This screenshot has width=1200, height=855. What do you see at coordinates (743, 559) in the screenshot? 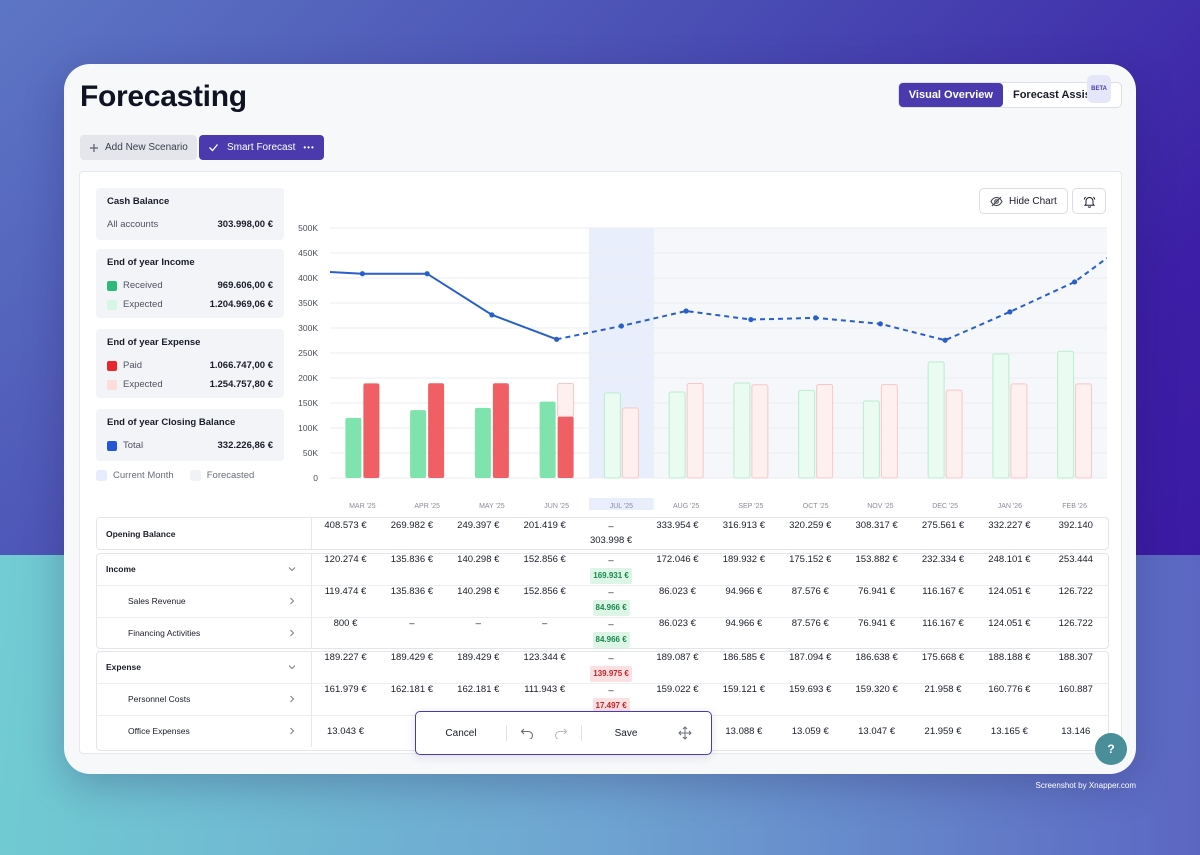
I see `table-cell: 189.932 €` at bounding box center [743, 559].